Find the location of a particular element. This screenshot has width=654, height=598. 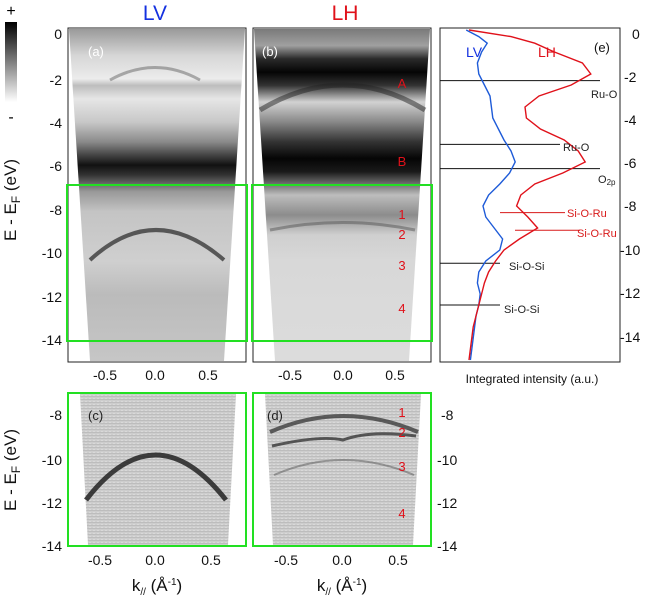

annotation-ru-o-2: Ru-O is located at coordinates (576, 148).